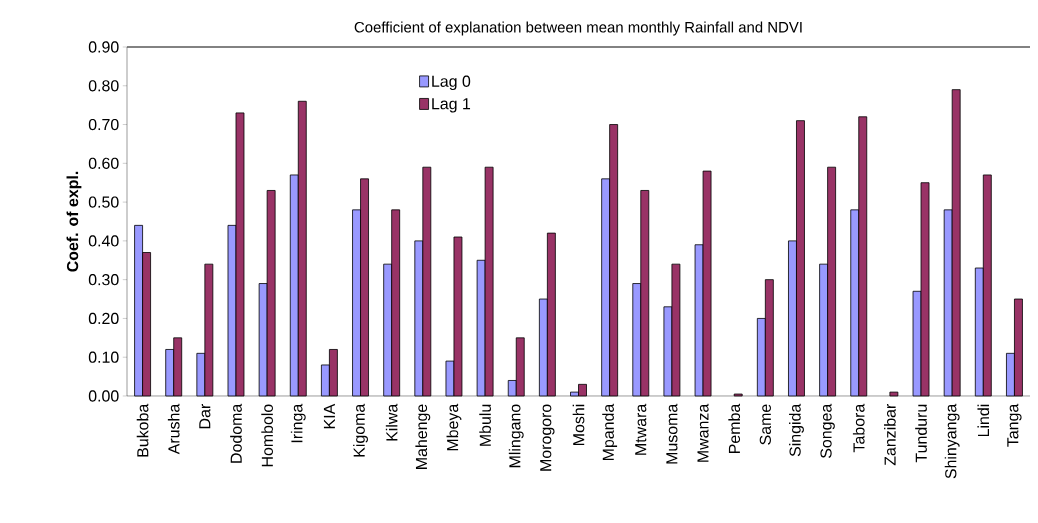 This screenshot has height=523, width=1038. Describe the element at coordinates (796, 430) in the screenshot. I see `x-tick-label: Singida` at that location.